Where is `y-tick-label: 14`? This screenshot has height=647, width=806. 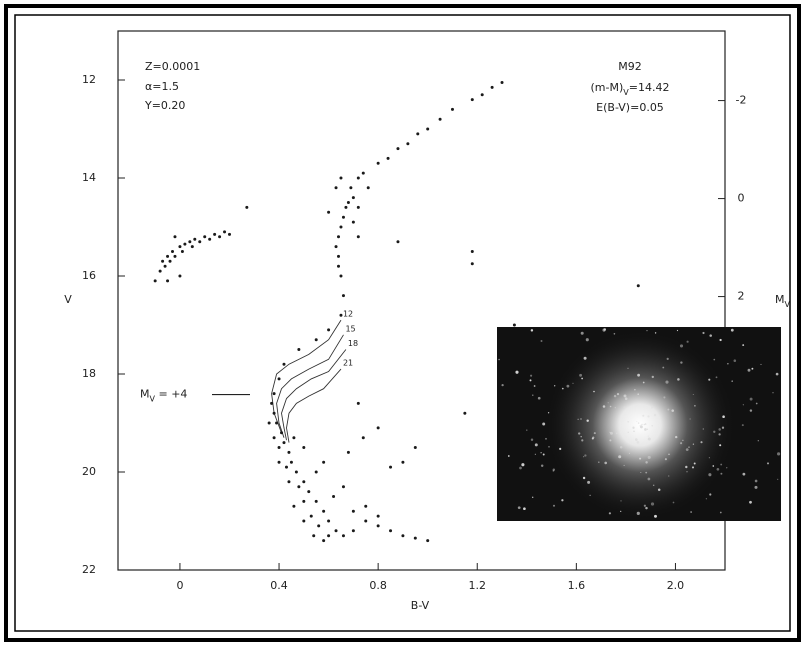 y-tick-label: 14 is located at coordinates (89, 177).